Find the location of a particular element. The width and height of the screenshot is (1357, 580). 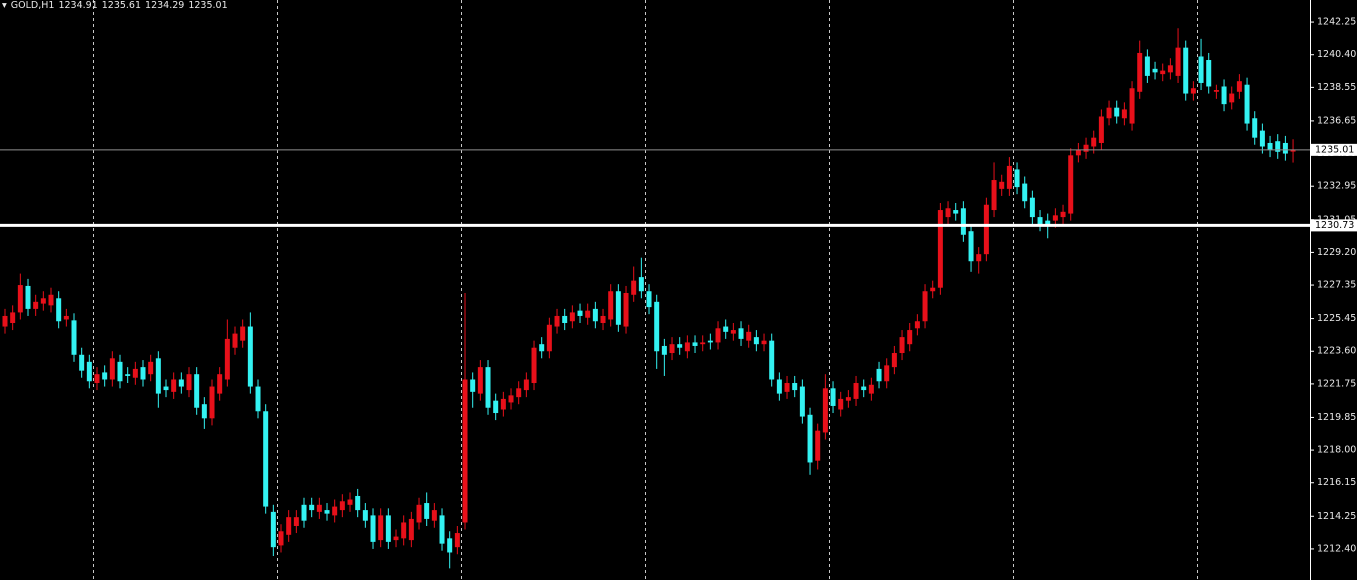

last-low: 1234.29 is located at coordinates (165, 5).